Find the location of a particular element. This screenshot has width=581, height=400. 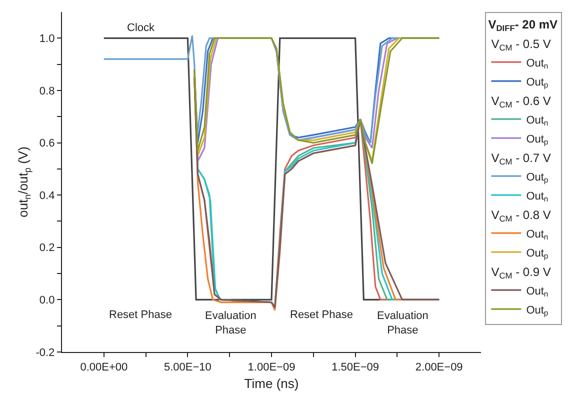

x-tick-label: 2.00E−09 is located at coordinates (439, 367).